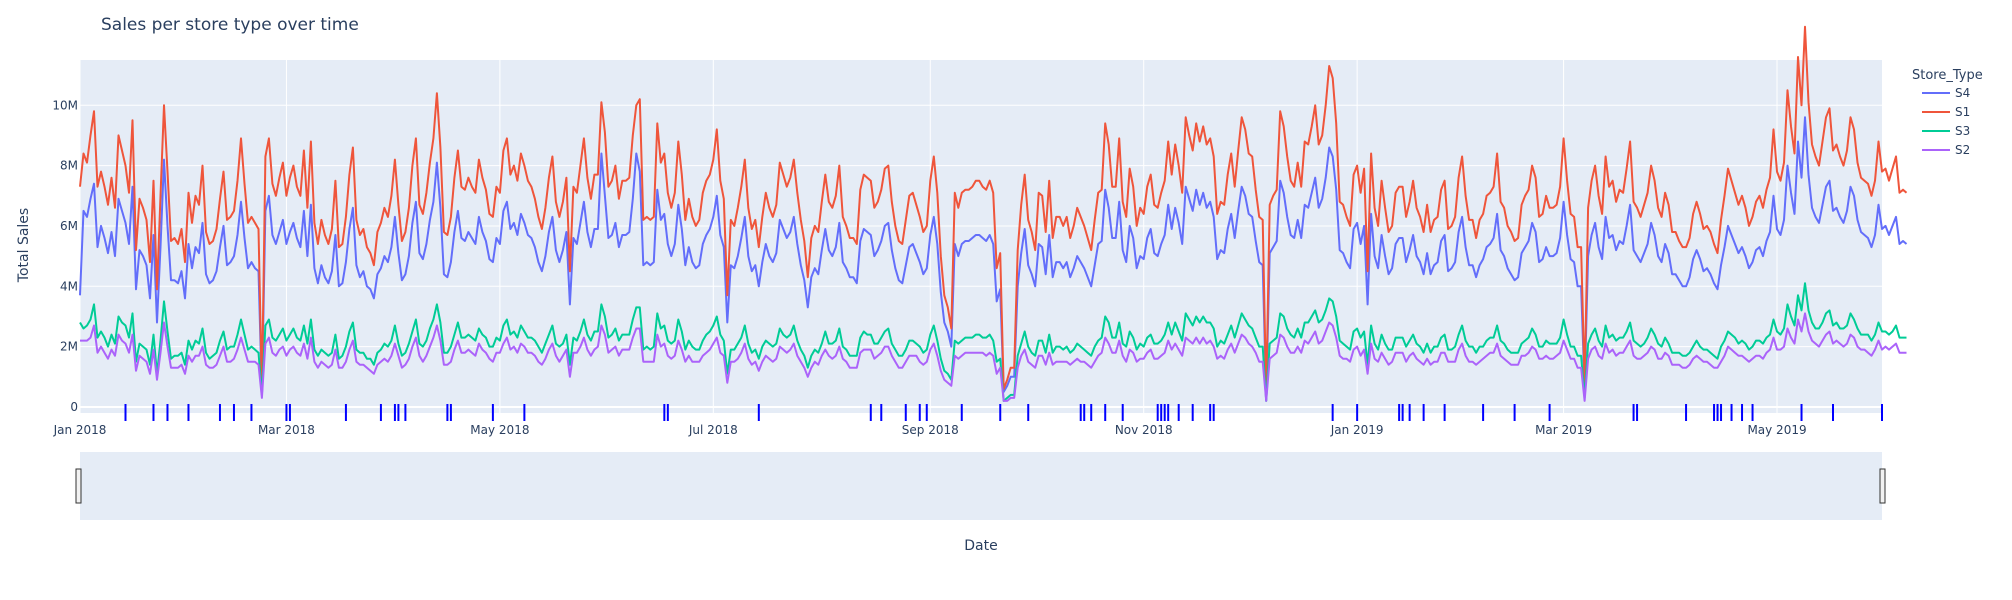 Image resolution: width=2012 pixels, height=600 pixels. Describe the element at coordinates (980, 546) in the screenshot. I see `x-axis-title: Date` at that location.